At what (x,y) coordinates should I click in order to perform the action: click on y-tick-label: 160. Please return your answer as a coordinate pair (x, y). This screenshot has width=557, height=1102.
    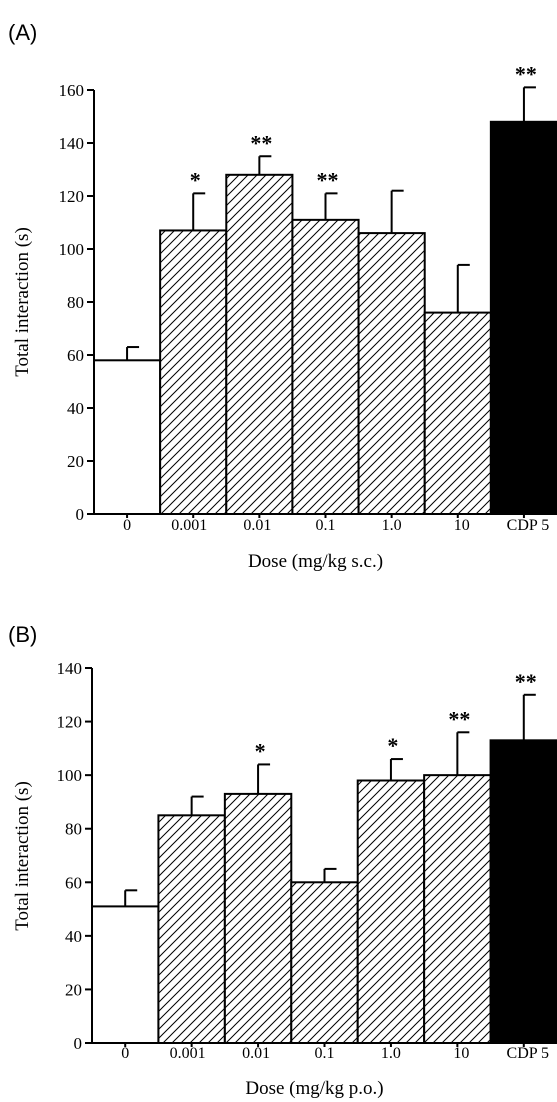
    Looking at the image, I should click on (72, 90).